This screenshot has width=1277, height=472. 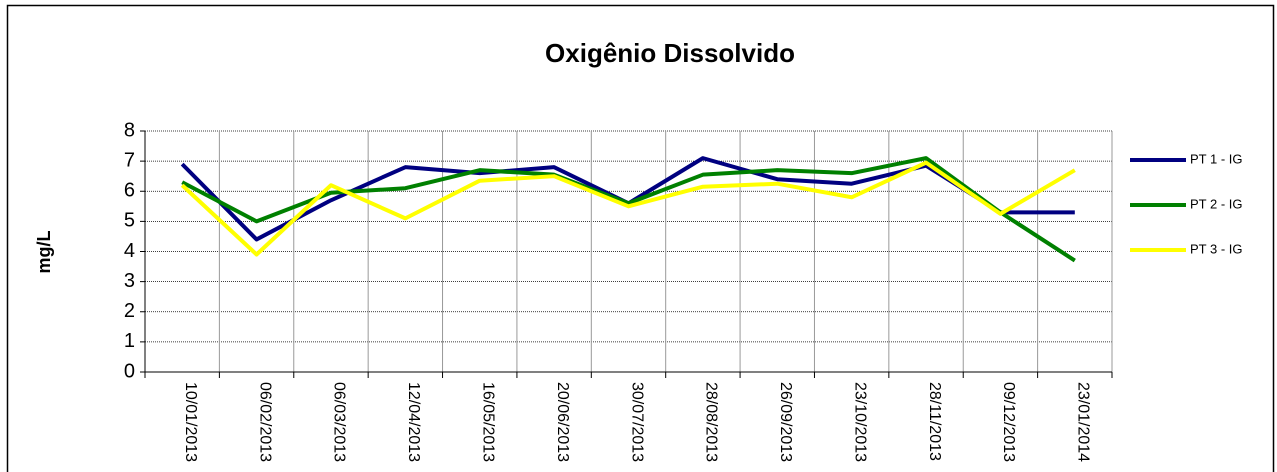 I want to click on y-tick-label: 8, so click(x=129, y=130).